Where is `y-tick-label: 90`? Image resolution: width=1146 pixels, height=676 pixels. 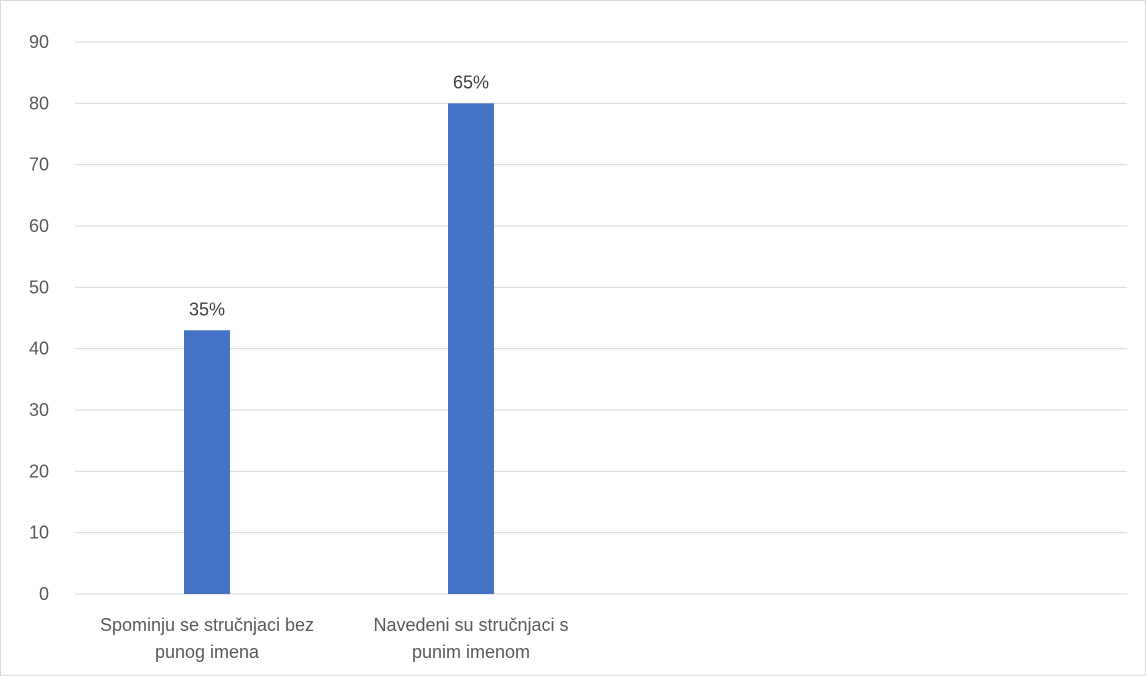
y-tick-label: 90 is located at coordinates (39, 42).